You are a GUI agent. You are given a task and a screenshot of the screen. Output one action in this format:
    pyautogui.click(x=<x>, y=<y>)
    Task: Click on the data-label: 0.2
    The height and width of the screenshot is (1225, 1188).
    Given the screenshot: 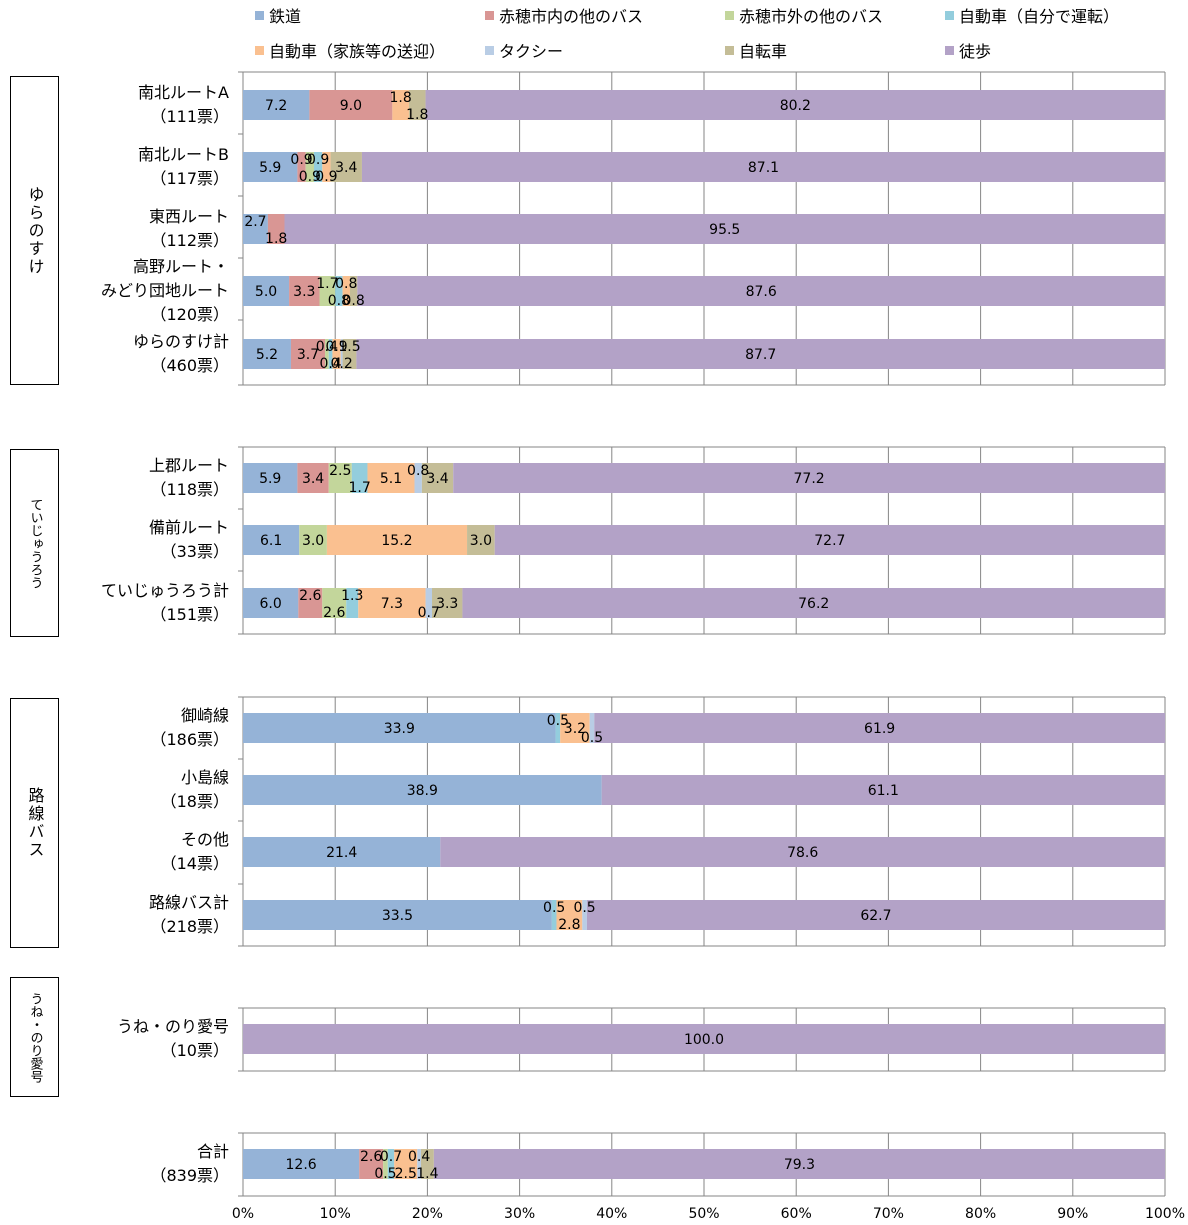 What is the action you would take?
    pyautogui.click(x=342, y=364)
    